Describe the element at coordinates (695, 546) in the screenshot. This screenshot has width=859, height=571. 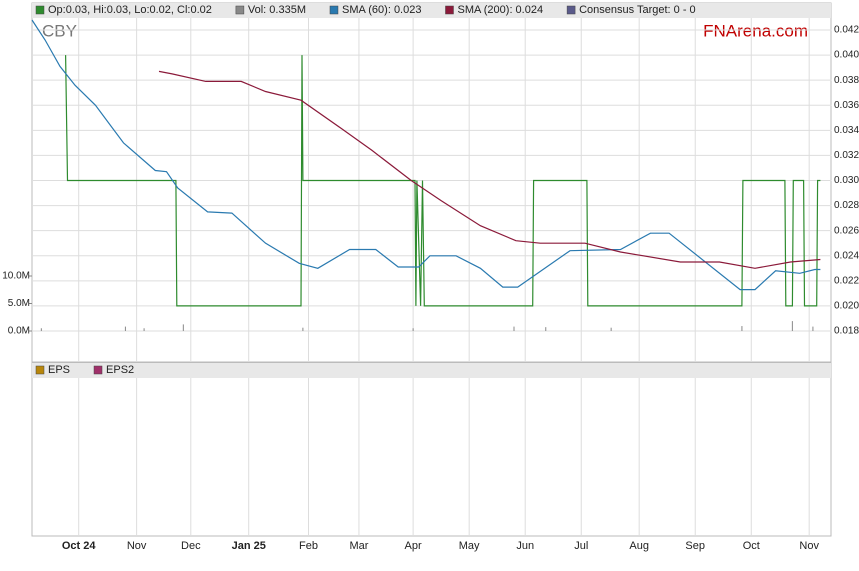
I see `x-tick-label: Sep` at that location.